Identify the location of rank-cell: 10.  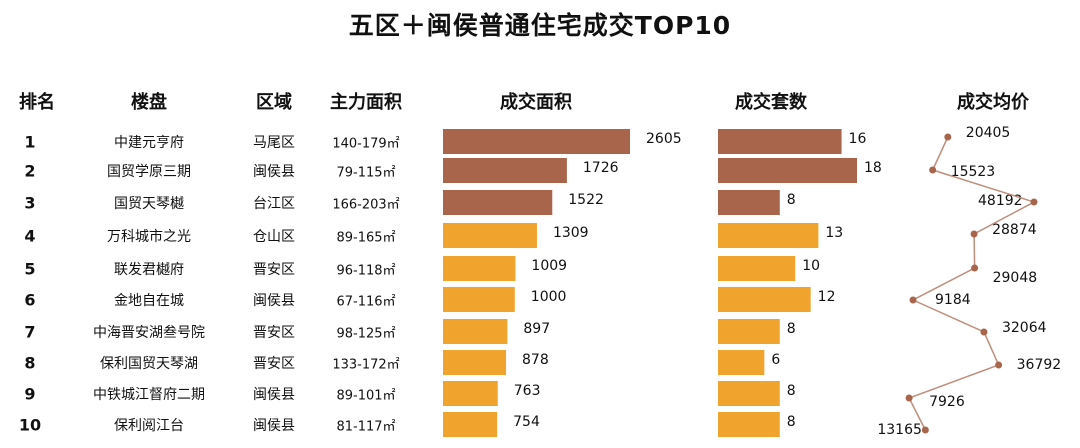
(30, 425).